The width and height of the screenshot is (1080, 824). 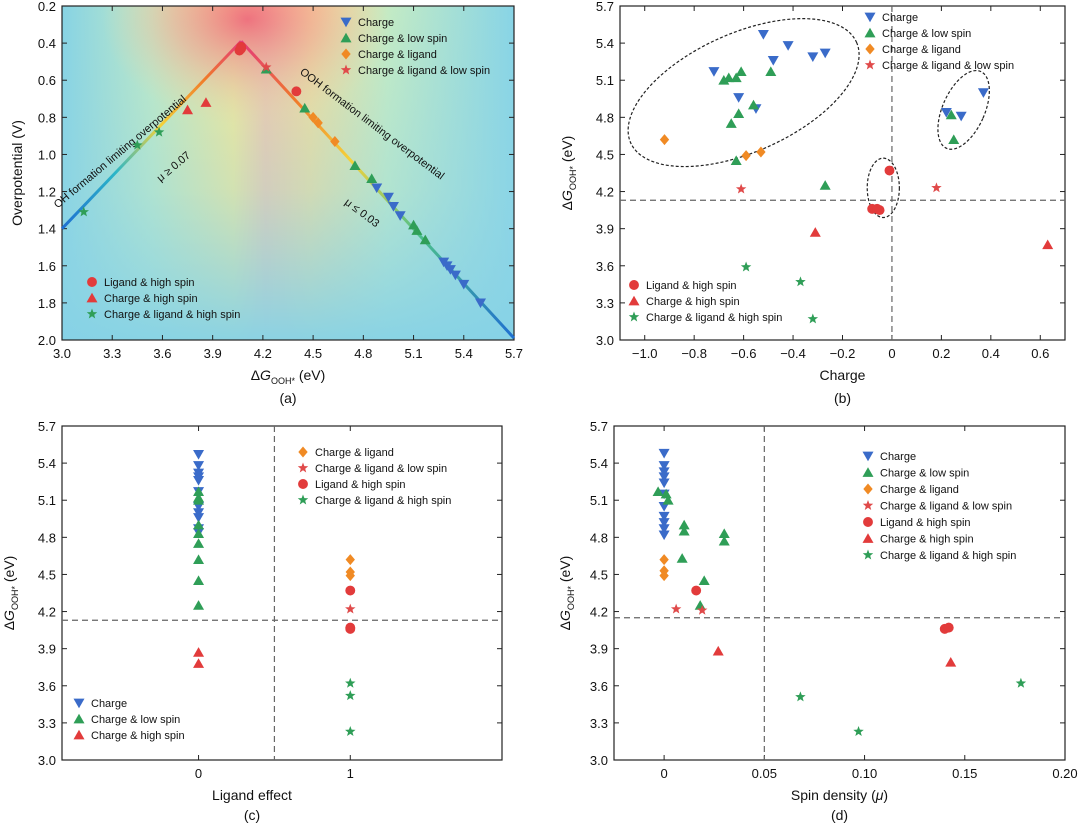 I want to click on x-tick-label: 5.7, so click(x=514, y=353).